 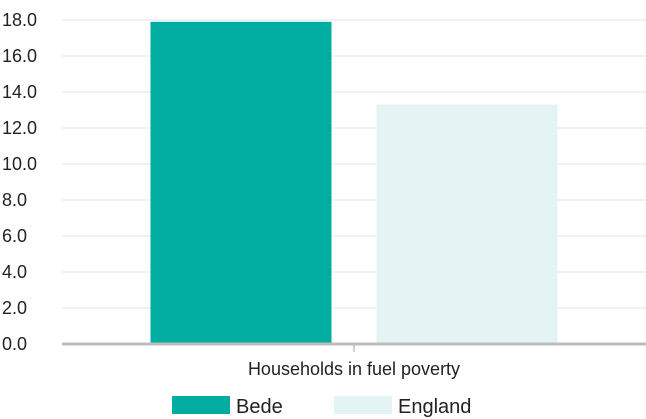 What do you see at coordinates (19, 20) in the screenshot?
I see `y-tick-label: 18.0` at bounding box center [19, 20].